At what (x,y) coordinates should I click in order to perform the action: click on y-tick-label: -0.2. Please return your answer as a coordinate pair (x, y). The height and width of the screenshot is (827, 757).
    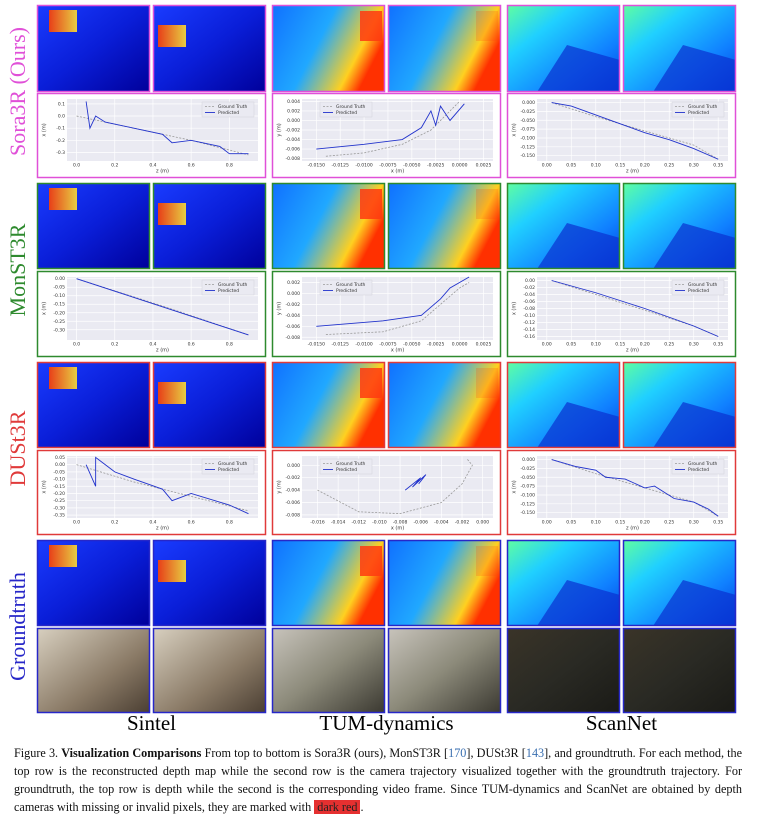
    Looking at the image, I should click on (60, 141).